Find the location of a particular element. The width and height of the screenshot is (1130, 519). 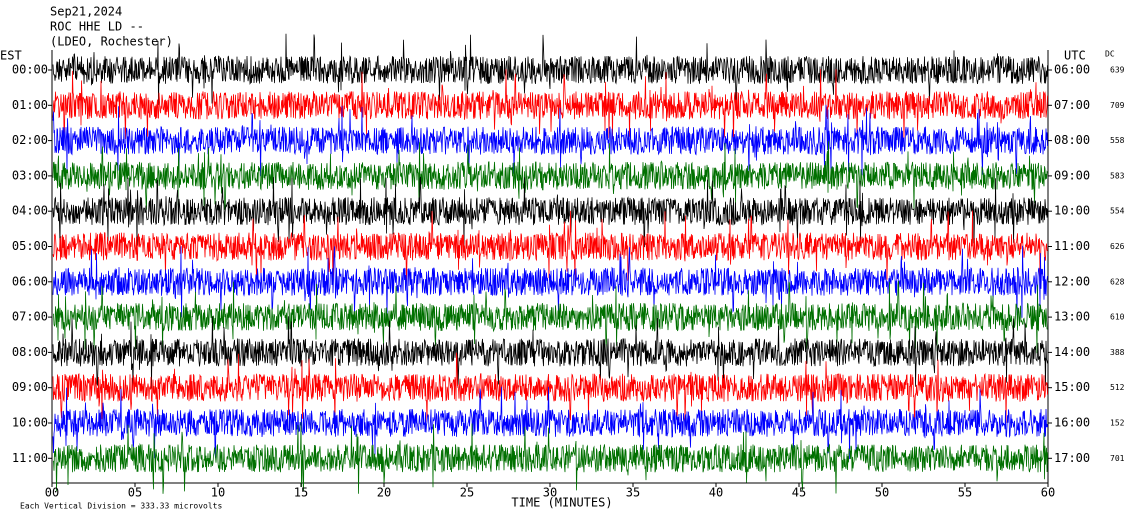

right-time-label: 12:00 is located at coordinates (1072, 281).